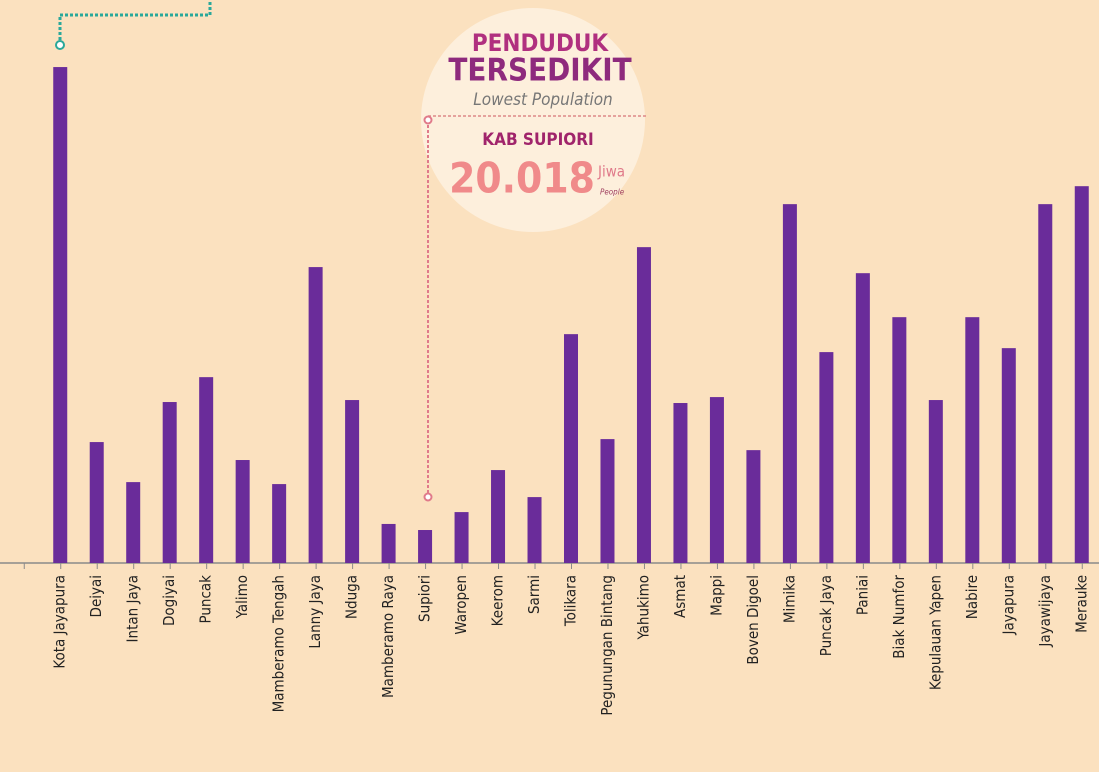  Describe the element at coordinates (680, 596) in the screenshot. I see `x-tick-label: Asmat` at that location.